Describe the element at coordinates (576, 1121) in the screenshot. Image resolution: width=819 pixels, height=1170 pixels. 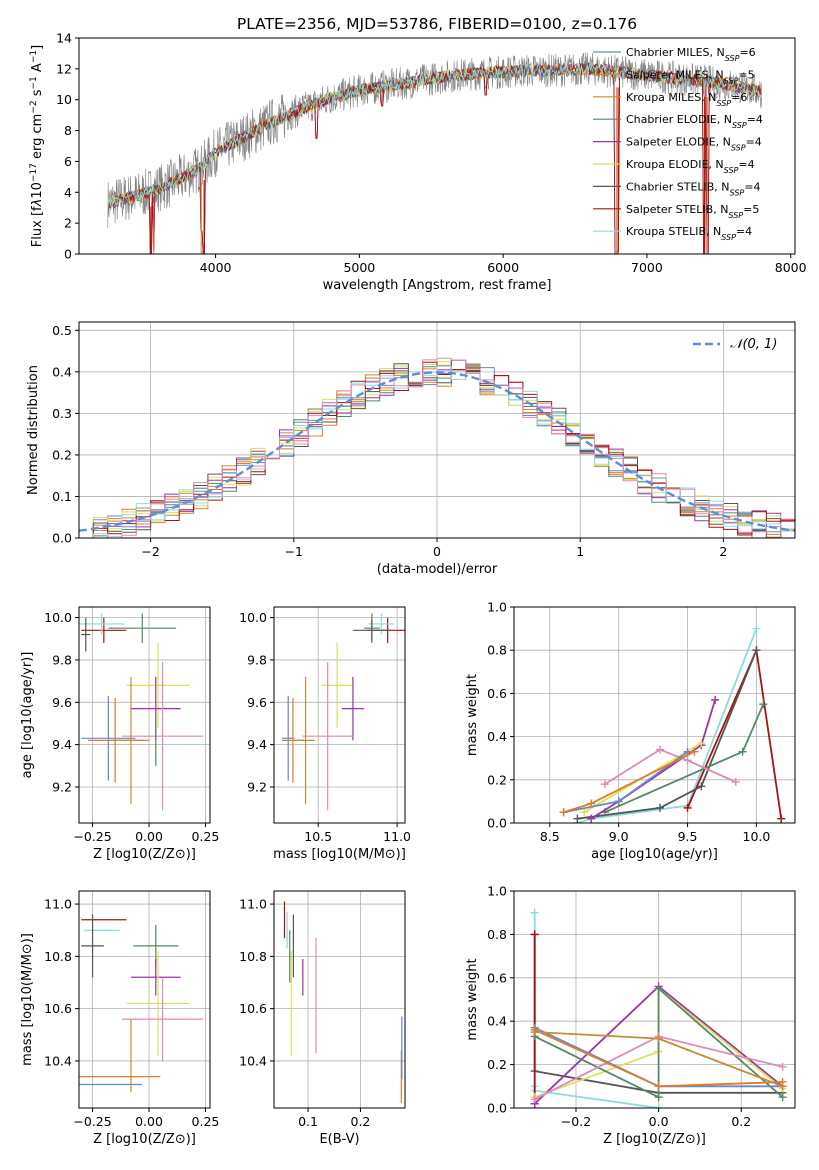
I see `x-tick-label: −0.2` at that location.